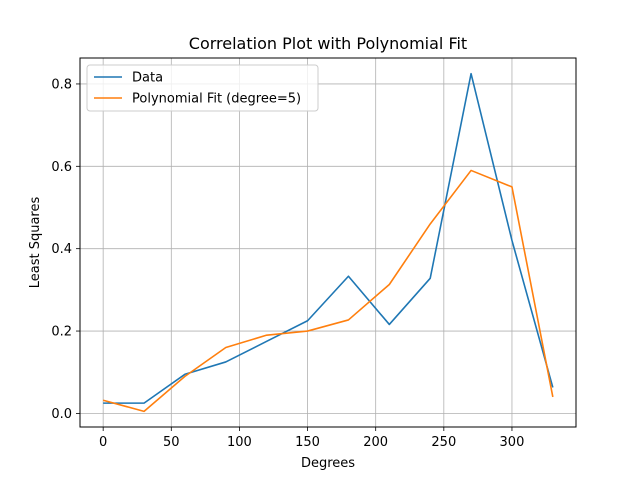 Image resolution: width=640 pixels, height=480 pixels. What do you see at coordinates (328, 43) in the screenshot?
I see `chart-title: Correlation Plot with Polynomial Fit` at bounding box center [328, 43].